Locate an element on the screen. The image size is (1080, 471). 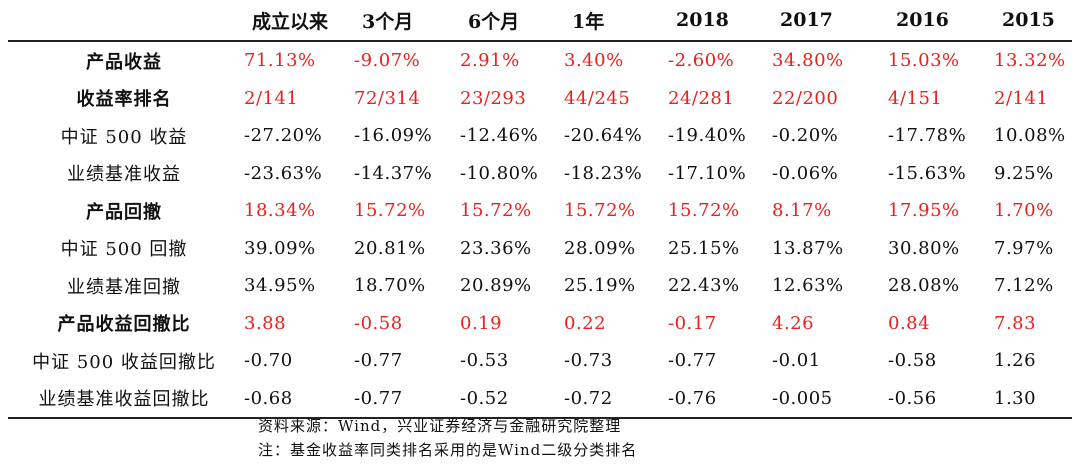
row-label: 产品收益 is located at coordinates (124, 62).